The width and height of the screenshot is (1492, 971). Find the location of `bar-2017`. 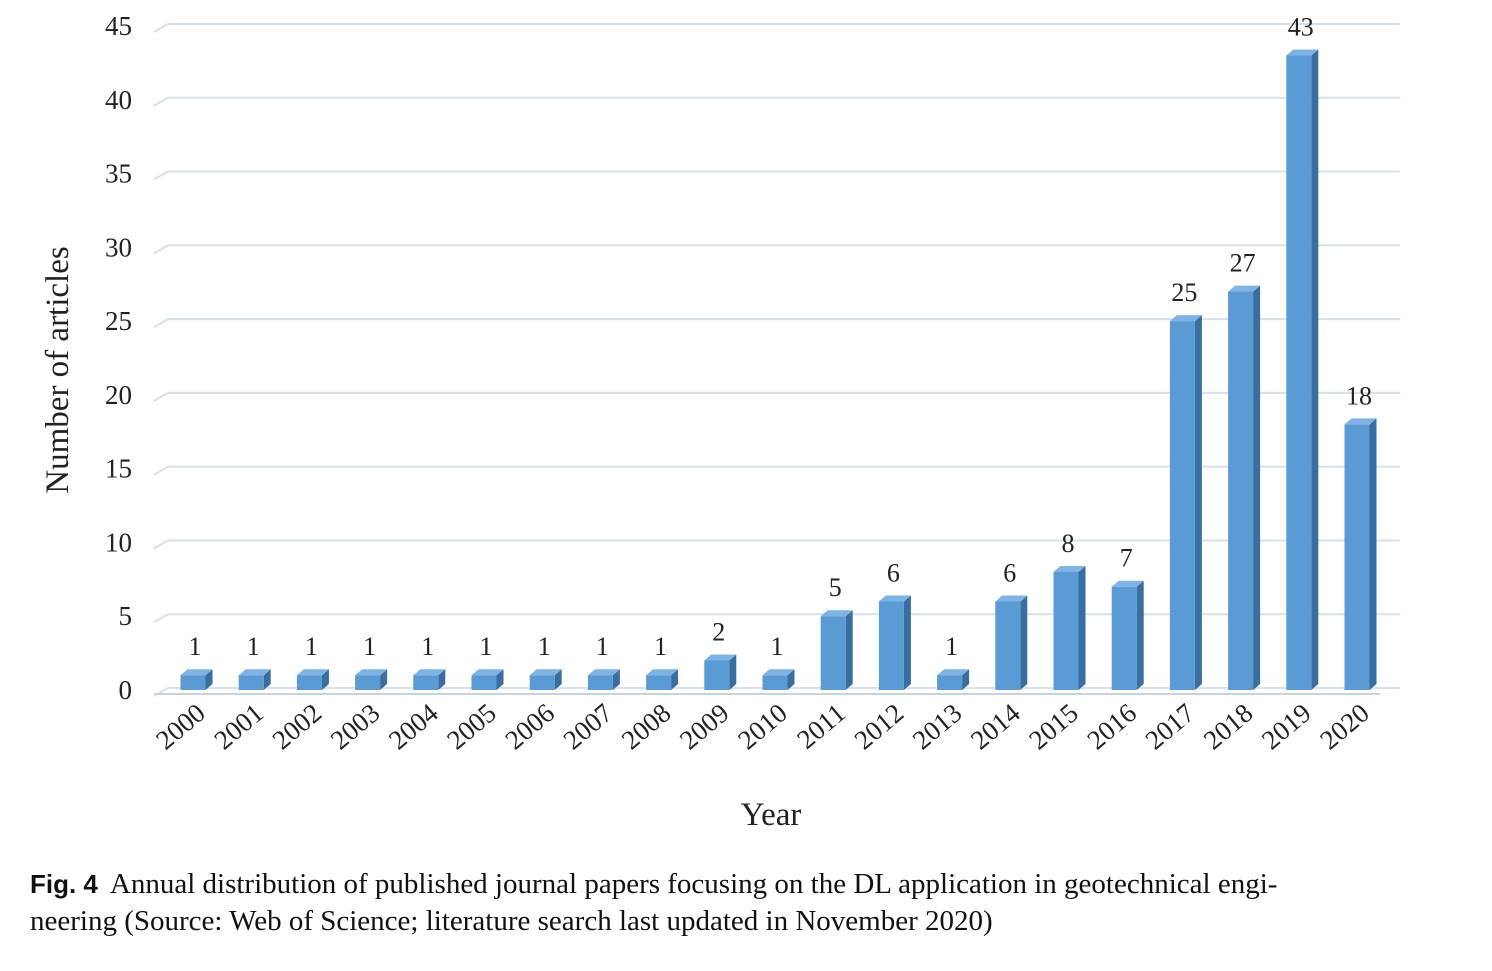

bar-2017 is located at coordinates (1185, 502).